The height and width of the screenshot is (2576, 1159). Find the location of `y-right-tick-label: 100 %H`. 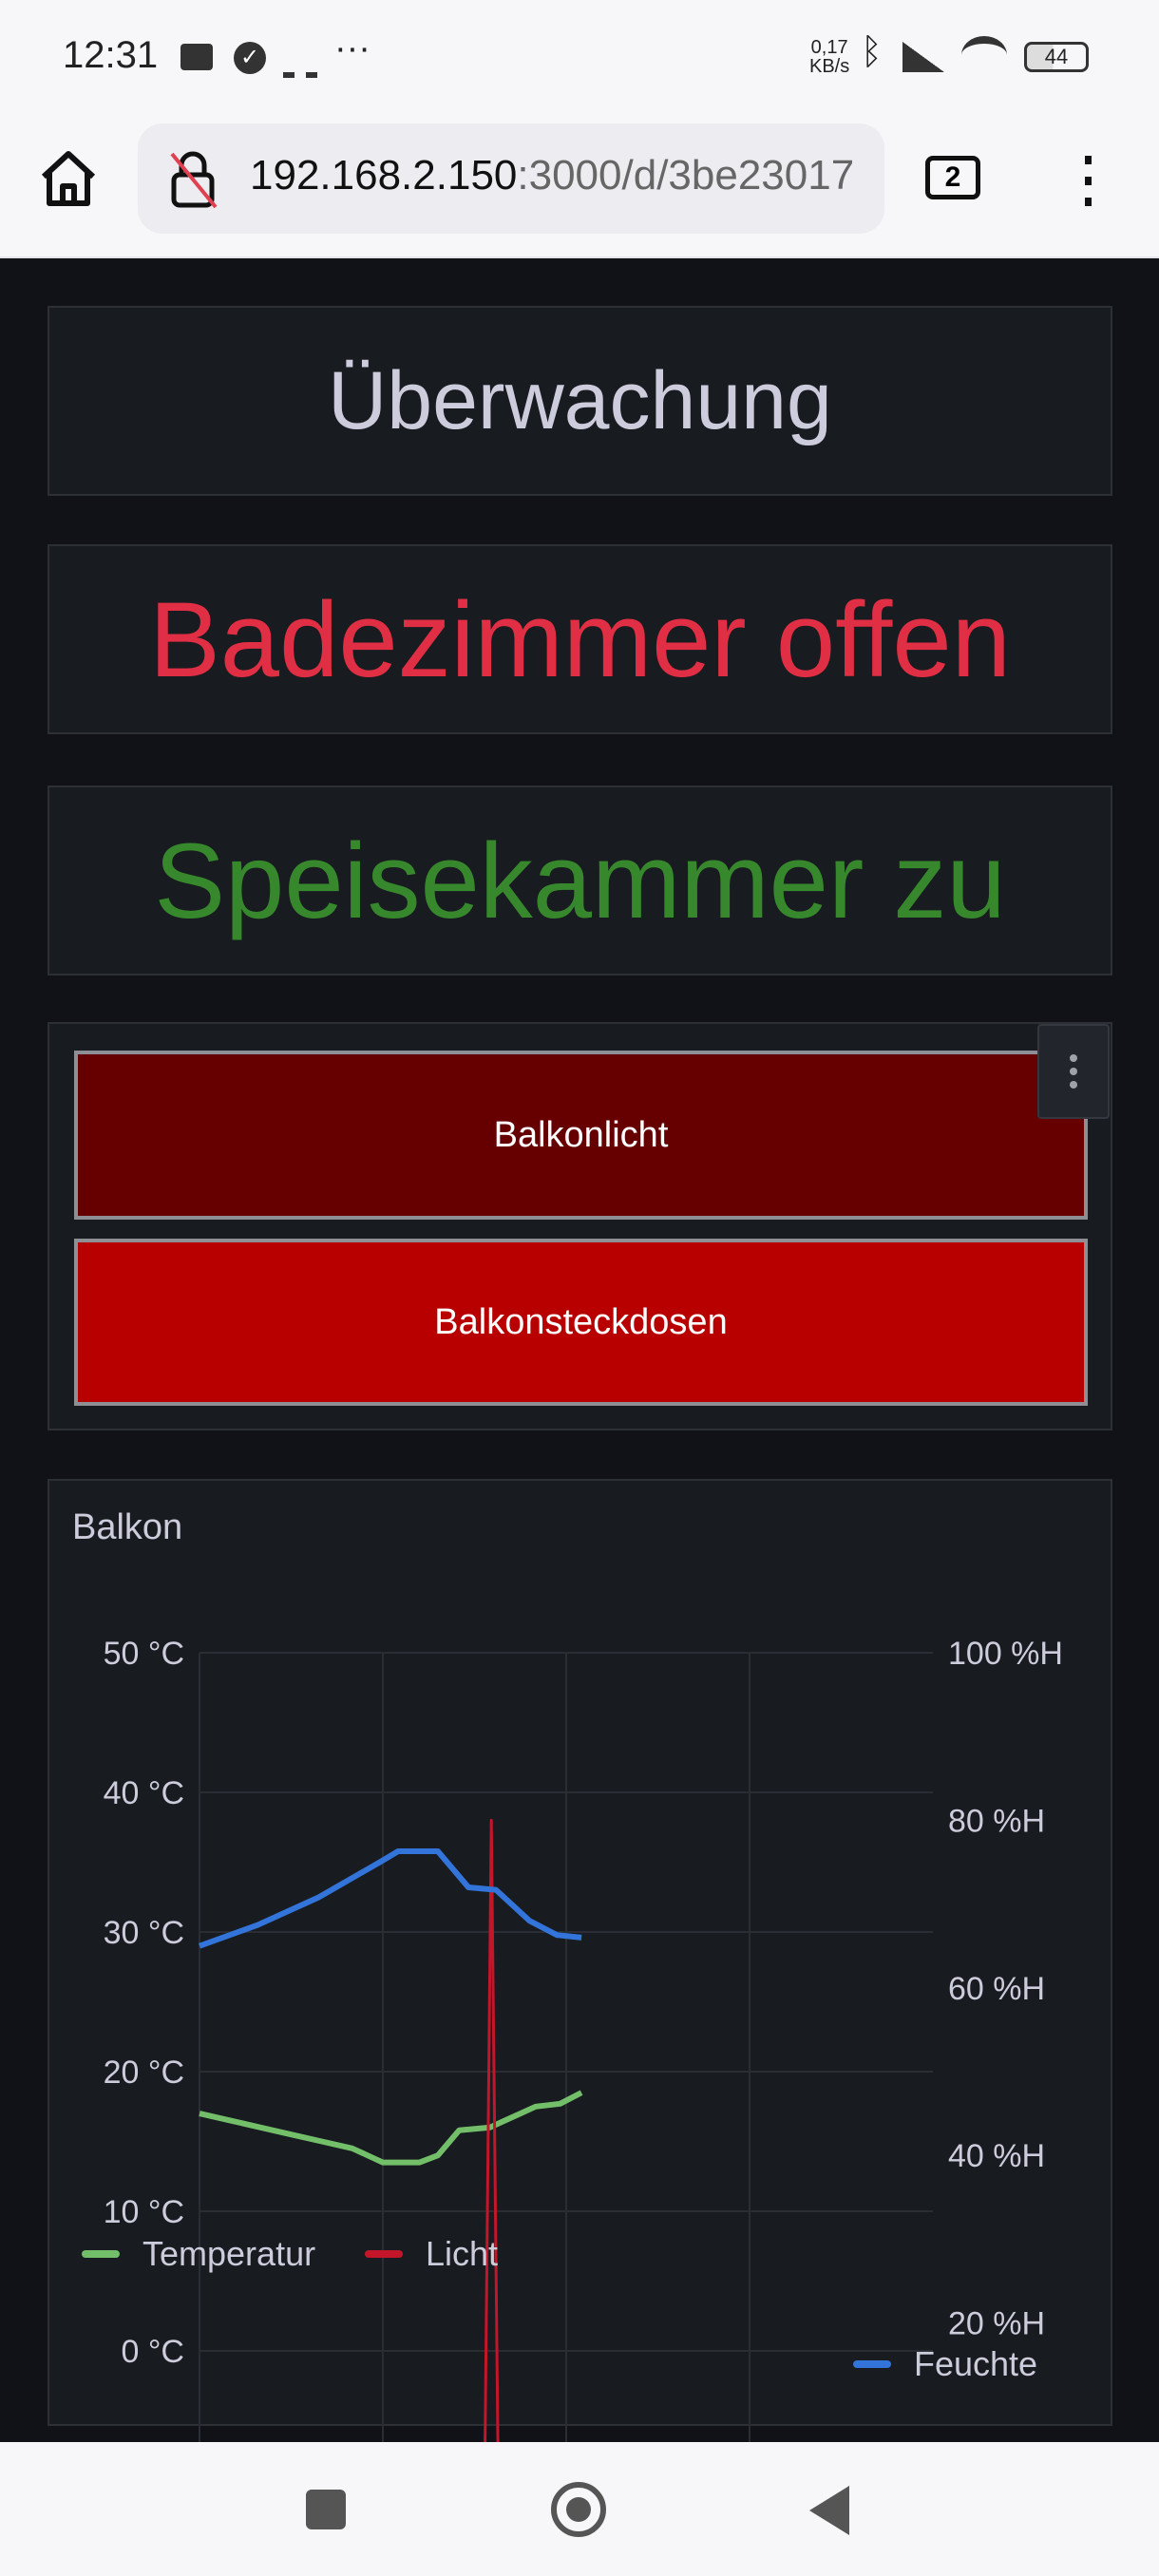

y-right-tick-label: 100 %H is located at coordinates (1005, 1654).